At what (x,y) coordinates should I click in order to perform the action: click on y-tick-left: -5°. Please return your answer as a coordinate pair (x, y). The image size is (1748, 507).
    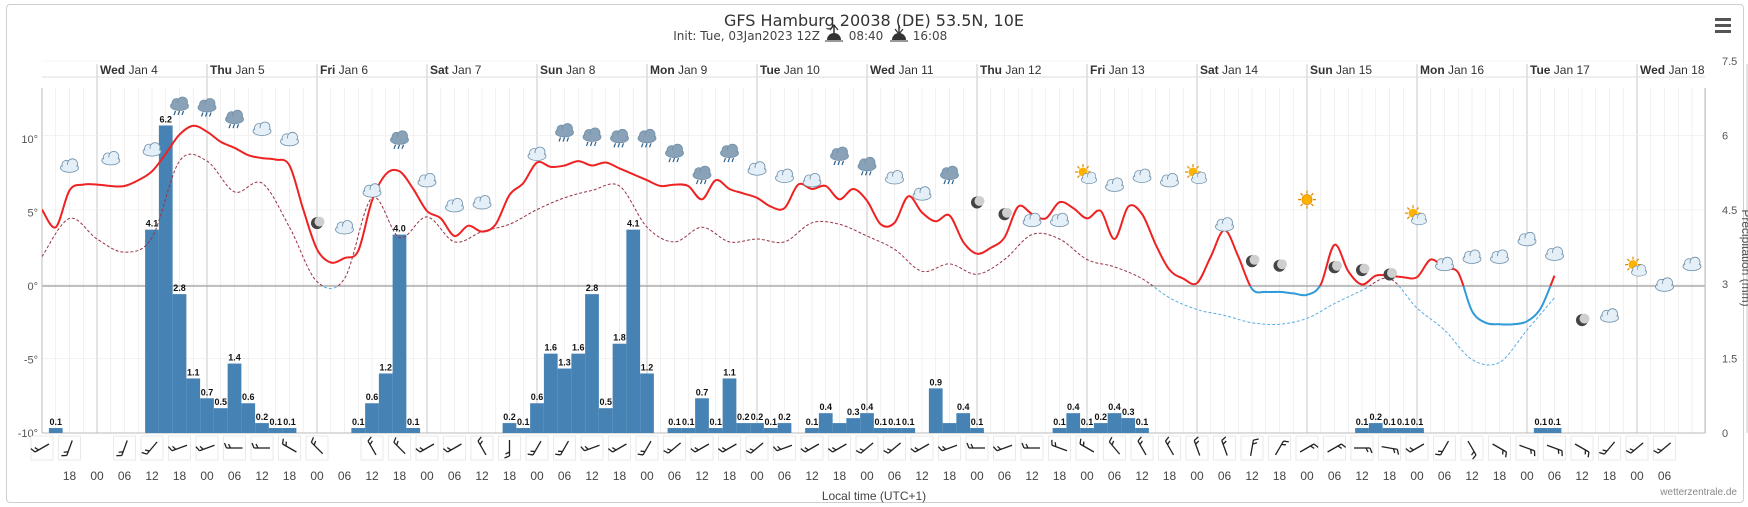
    Looking at the image, I should click on (31, 361).